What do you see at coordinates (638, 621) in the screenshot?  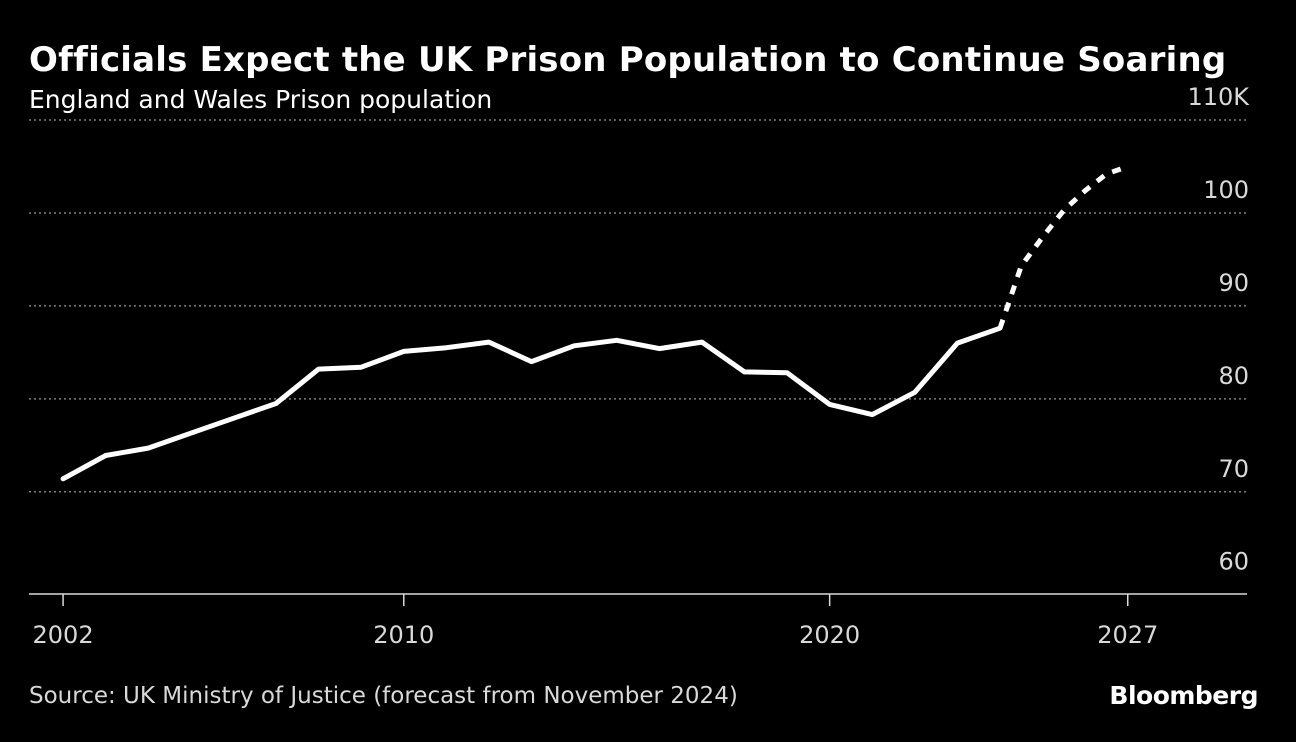 I see `x-axis: 2002 2010 2020 2027` at bounding box center [638, 621].